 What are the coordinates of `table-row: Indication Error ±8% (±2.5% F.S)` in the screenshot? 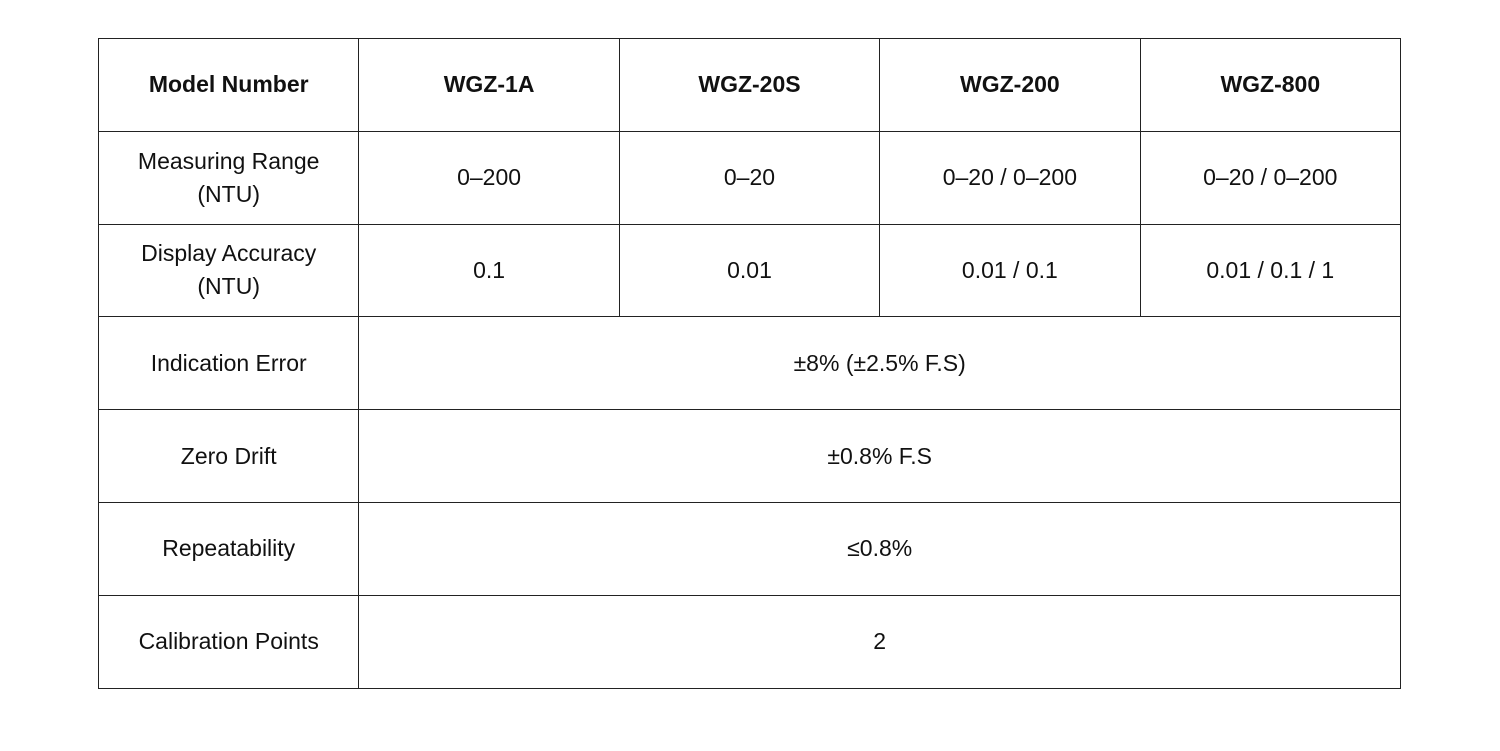 It's located at (749, 363).